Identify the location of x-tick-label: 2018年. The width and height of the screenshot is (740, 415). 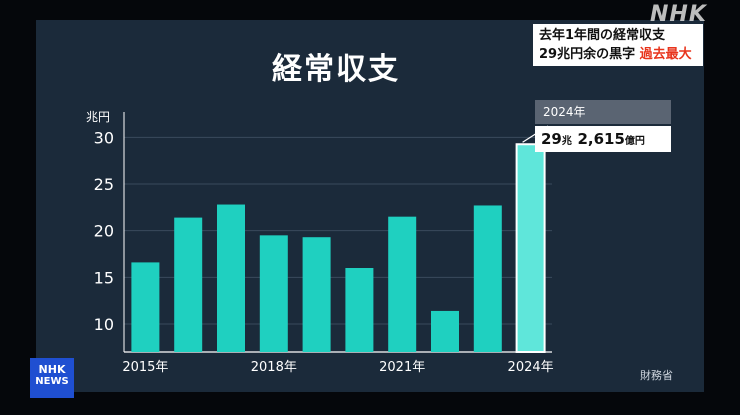
(274, 367).